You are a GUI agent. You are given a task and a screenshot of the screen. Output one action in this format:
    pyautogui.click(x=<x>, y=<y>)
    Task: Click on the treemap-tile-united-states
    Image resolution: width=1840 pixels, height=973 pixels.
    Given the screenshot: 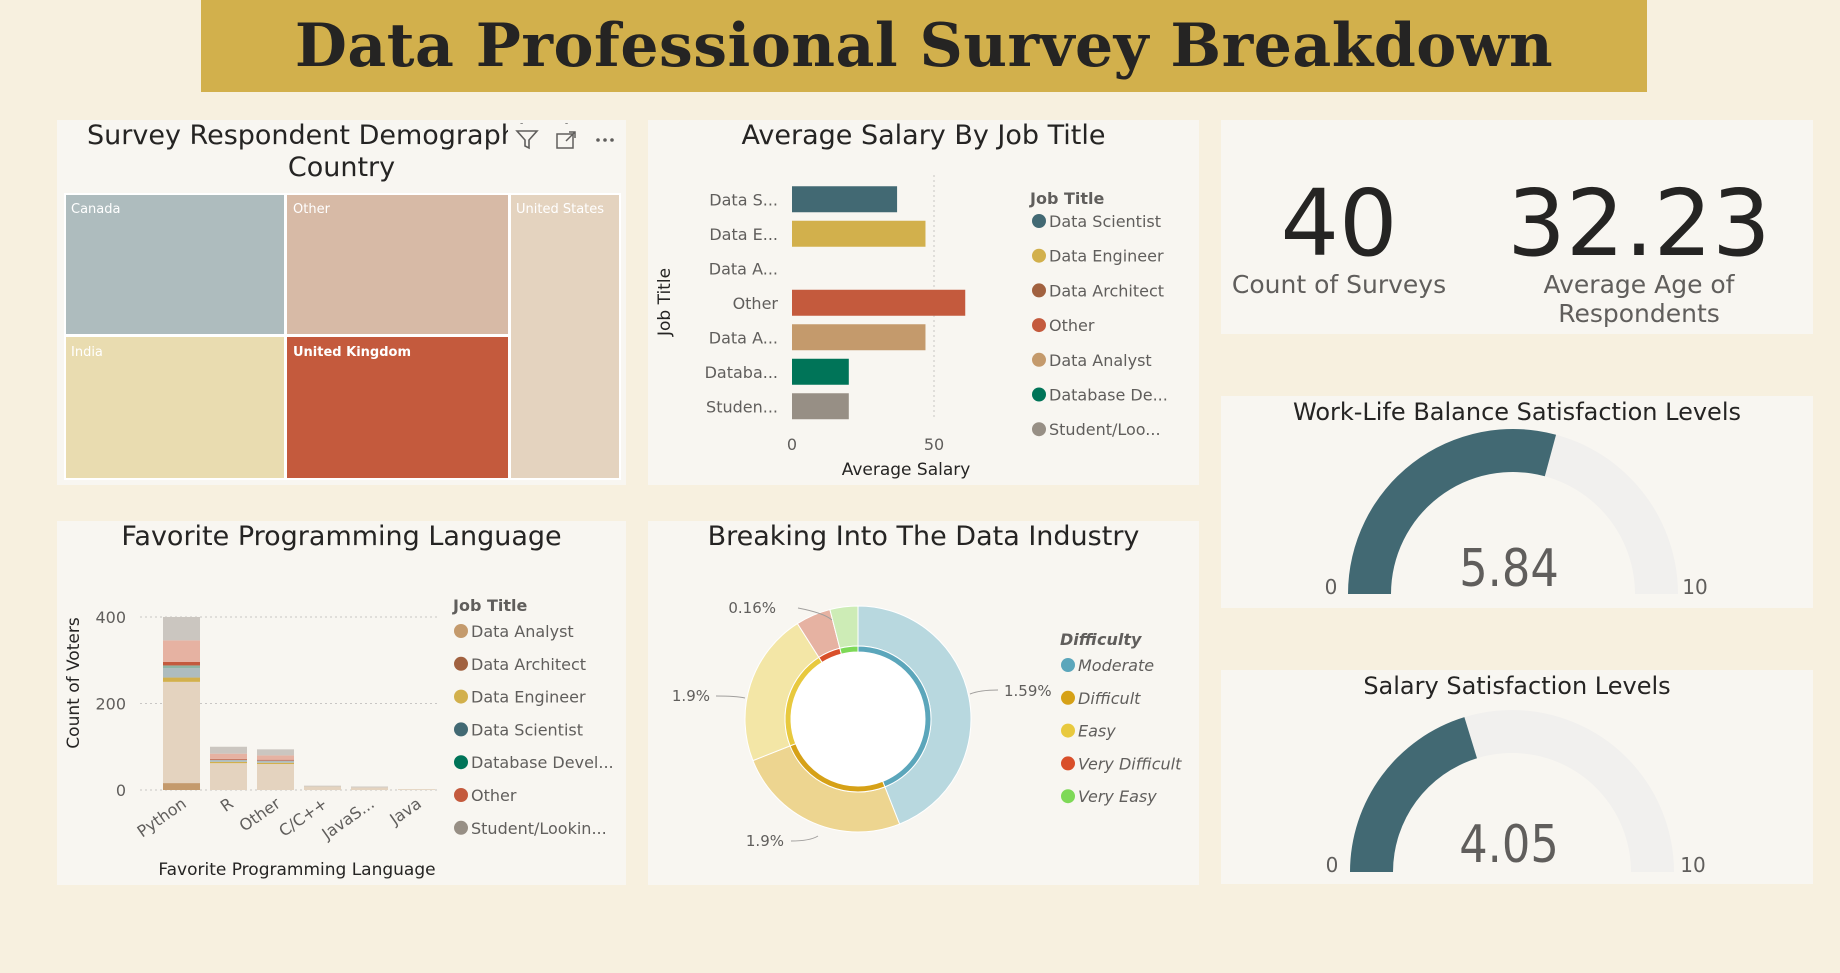 What is the action you would take?
    pyautogui.click(x=565, y=336)
    